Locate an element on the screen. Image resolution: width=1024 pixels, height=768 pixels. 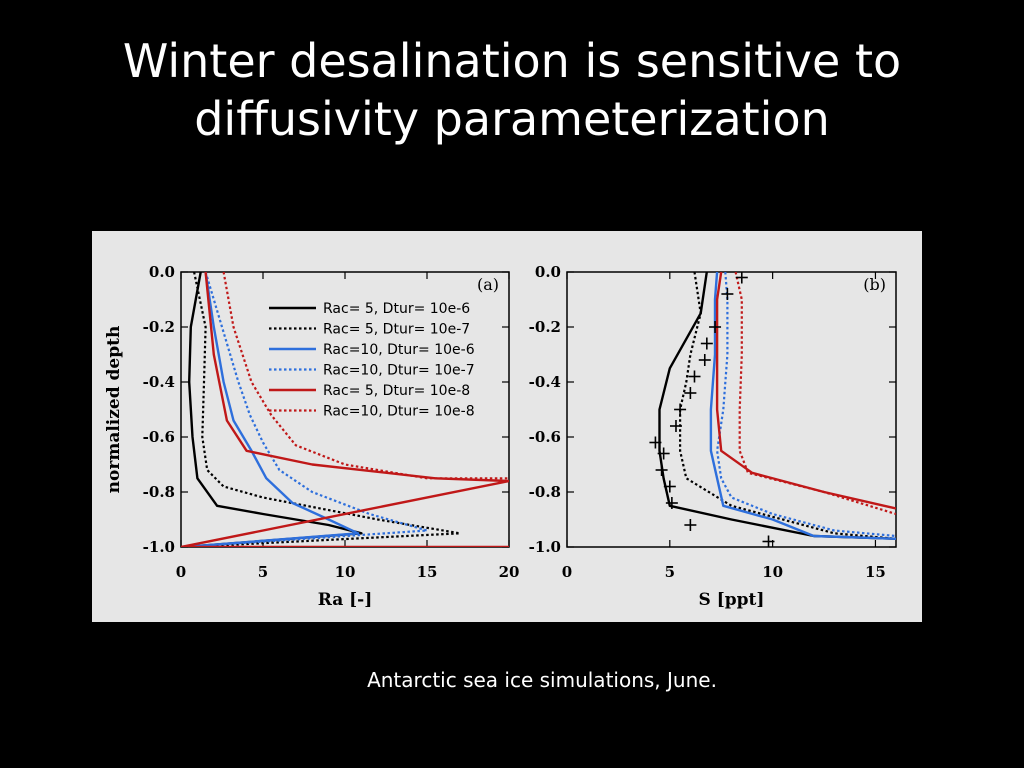
series-line-blue-dotted is located at coordinates (805, 405).